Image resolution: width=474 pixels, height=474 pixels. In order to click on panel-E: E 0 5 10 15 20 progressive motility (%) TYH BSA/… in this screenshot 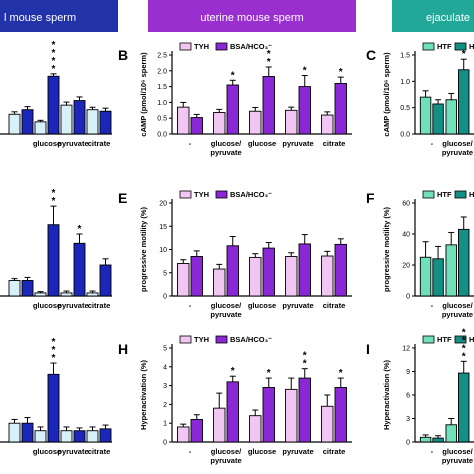, I will do `click(235, 254)`.